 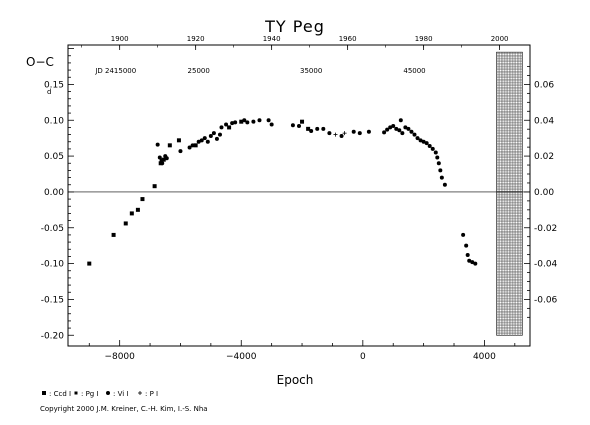 I want to click on data-point-plus, so click(x=335, y=134).